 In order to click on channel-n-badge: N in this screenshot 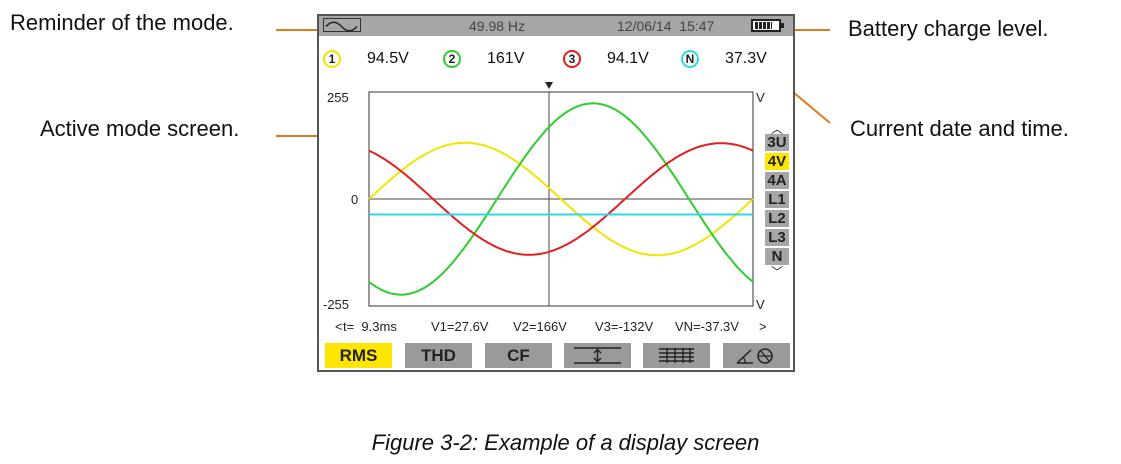, I will do `click(690, 59)`.